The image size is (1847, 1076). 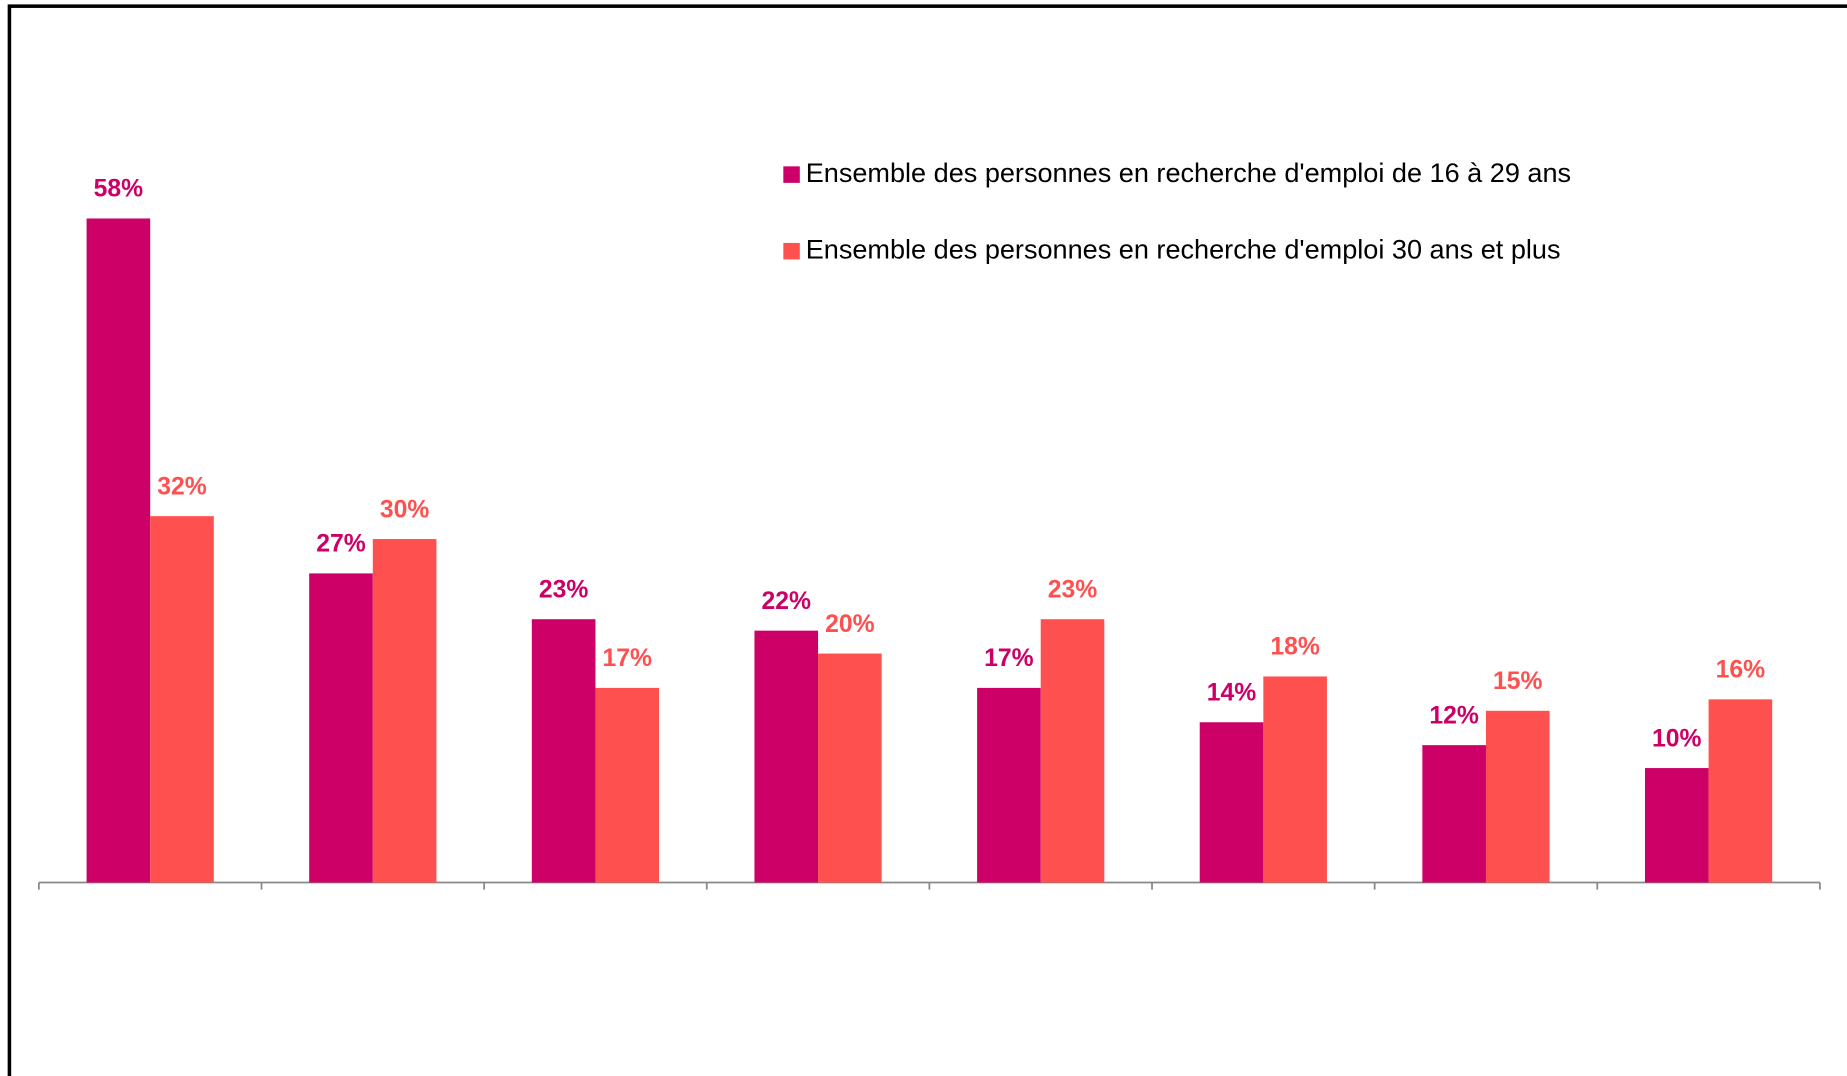 I want to click on value-label: 16%, so click(x=1740, y=670).